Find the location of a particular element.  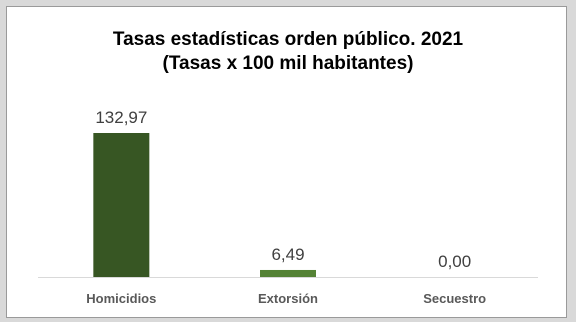

x-tick-label: Extorsión is located at coordinates (288, 298).